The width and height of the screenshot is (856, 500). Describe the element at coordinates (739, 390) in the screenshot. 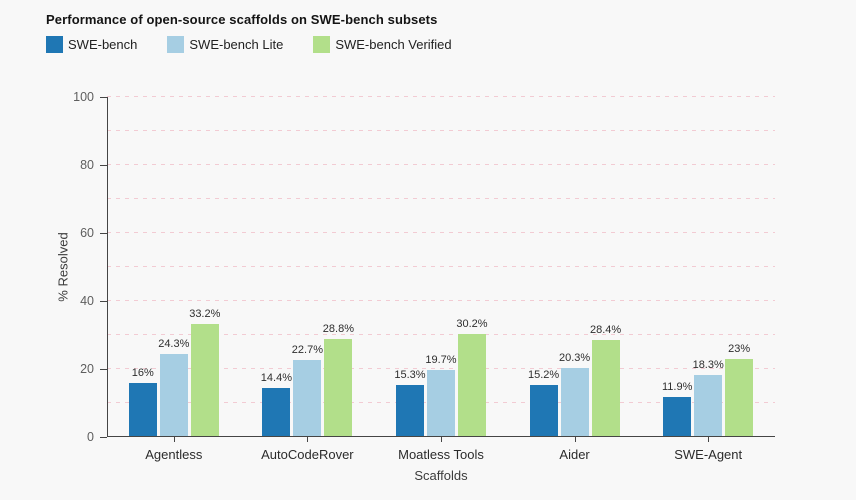

I see `bar-swe-bench-verified: 23%` at that location.